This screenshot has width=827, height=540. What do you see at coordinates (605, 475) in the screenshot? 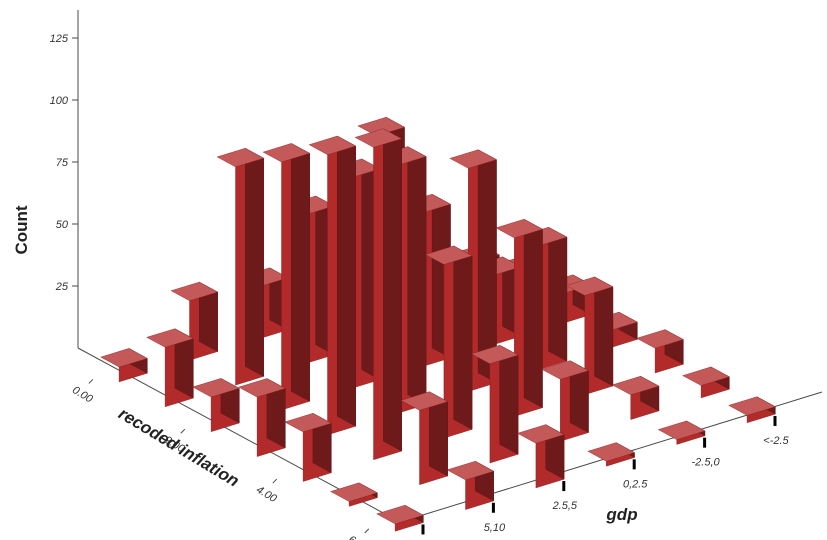
I see `x-axis-ticks: 10+5,102.5,50,2.5-2.5,0<-2.5` at bounding box center [605, 475].